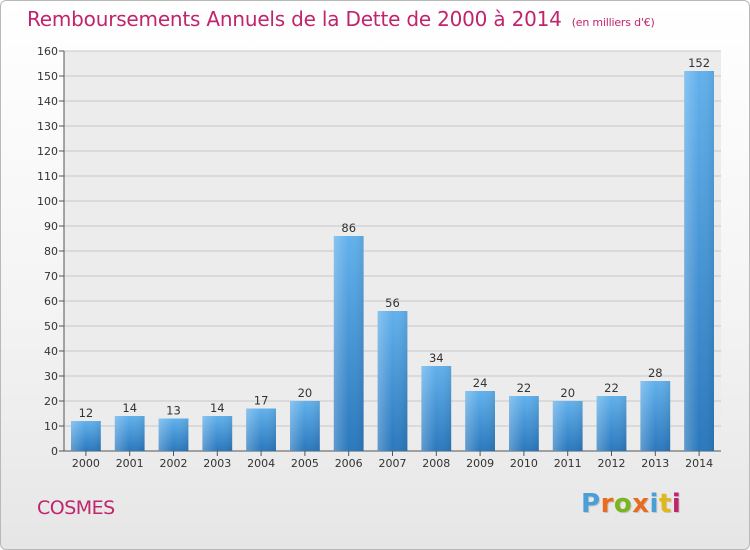  What do you see at coordinates (393, 463) in the screenshot?
I see `x-tick-label: 2007` at bounding box center [393, 463].